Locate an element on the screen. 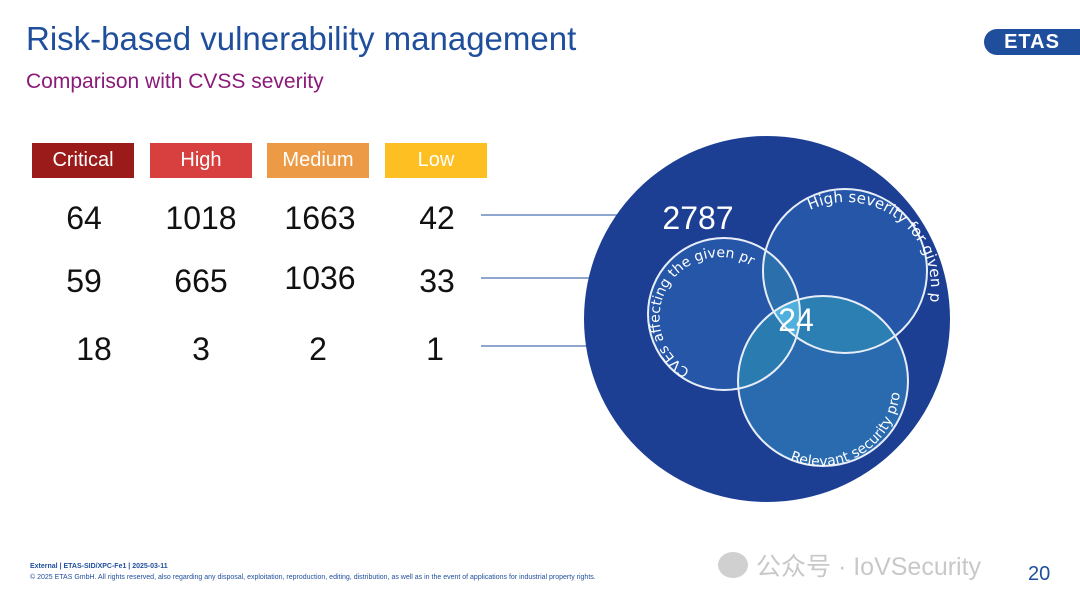 Image resolution: width=1080 pixels, height=607 pixels. count-r2-low: 33 is located at coordinates (437, 281).